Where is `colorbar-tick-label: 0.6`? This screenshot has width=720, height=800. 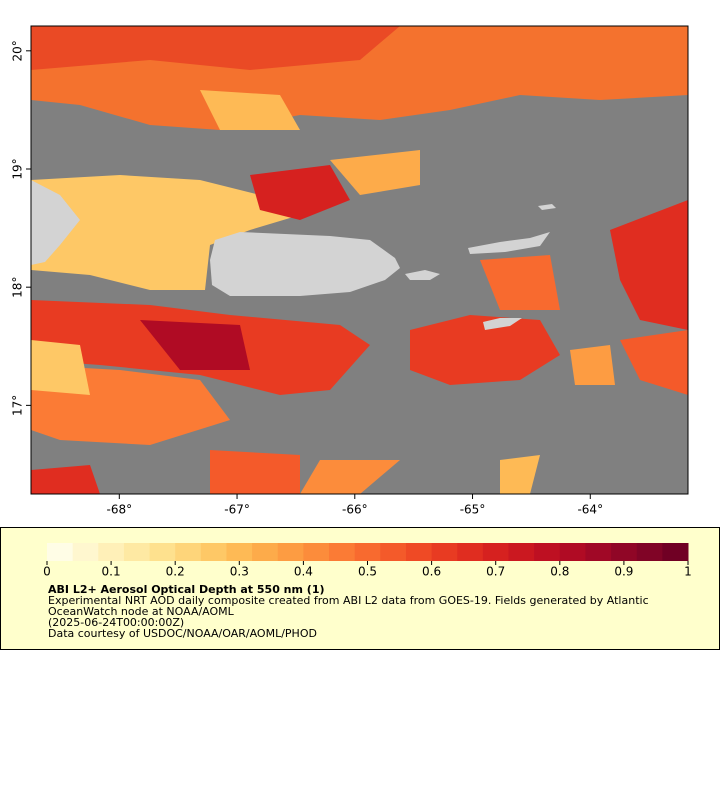 colorbar-tick-label: 0.6 is located at coordinates (431, 572).